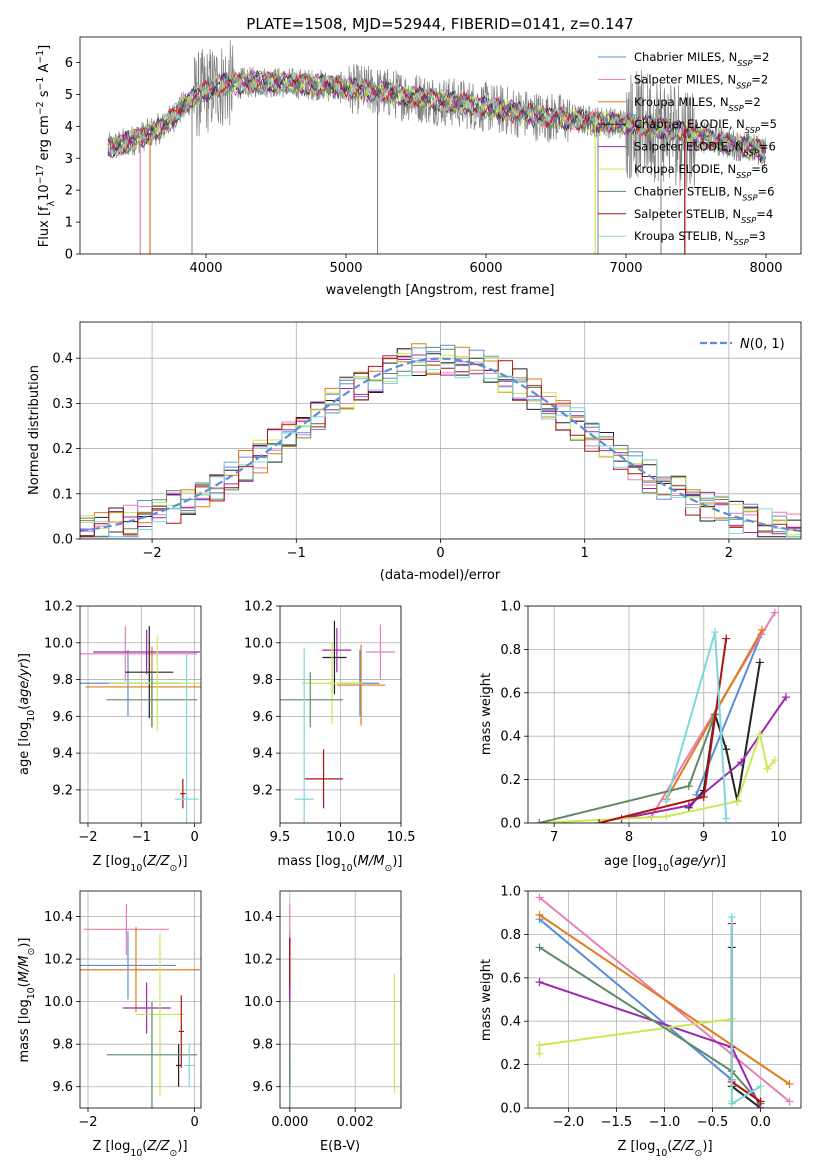 This screenshot has width=819, height=1170. What do you see at coordinates (701, 59) in the screenshot?
I see `legend-entry: Chabrier MILES, NSSP=2` at bounding box center [701, 59].